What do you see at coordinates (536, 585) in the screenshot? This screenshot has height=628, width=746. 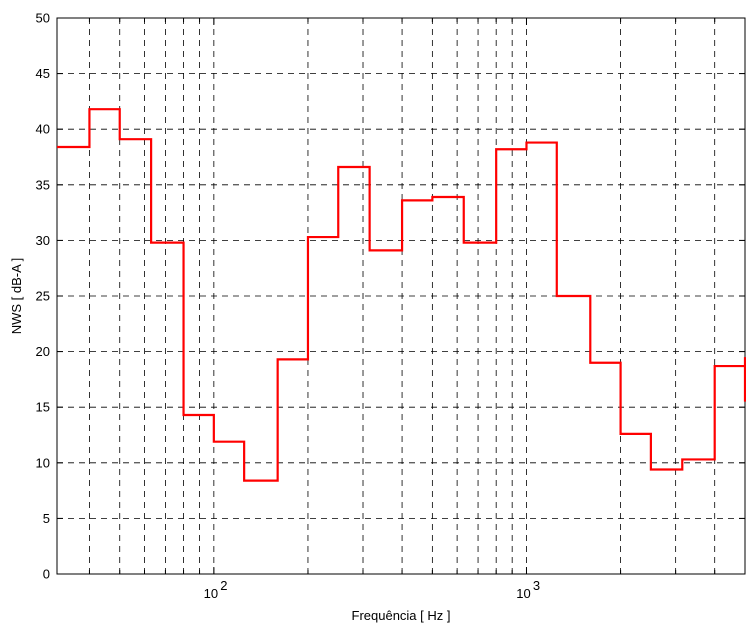 I see `x-tick-label-exponent: 3` at bounding box center [536, 585].